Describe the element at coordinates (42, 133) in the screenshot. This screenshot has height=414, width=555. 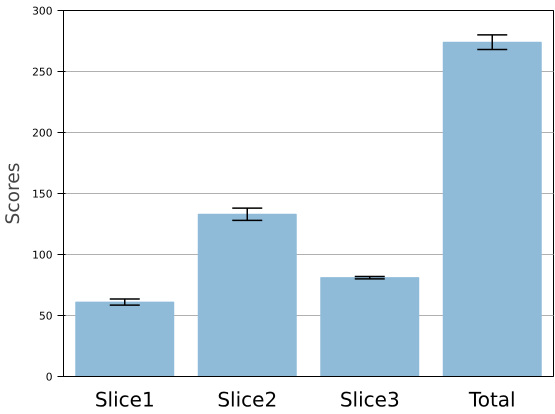
I see `y-tick-label: 200` at that location.